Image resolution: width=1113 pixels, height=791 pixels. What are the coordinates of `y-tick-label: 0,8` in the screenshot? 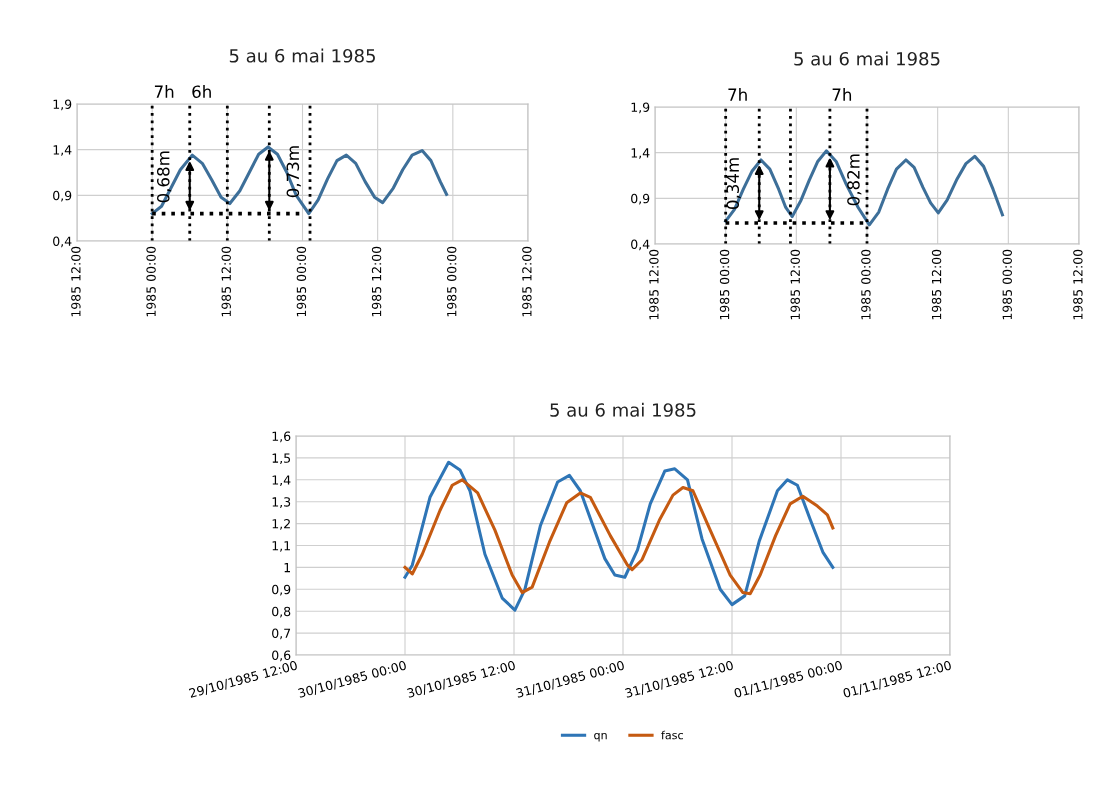 It's located at (281, 612).